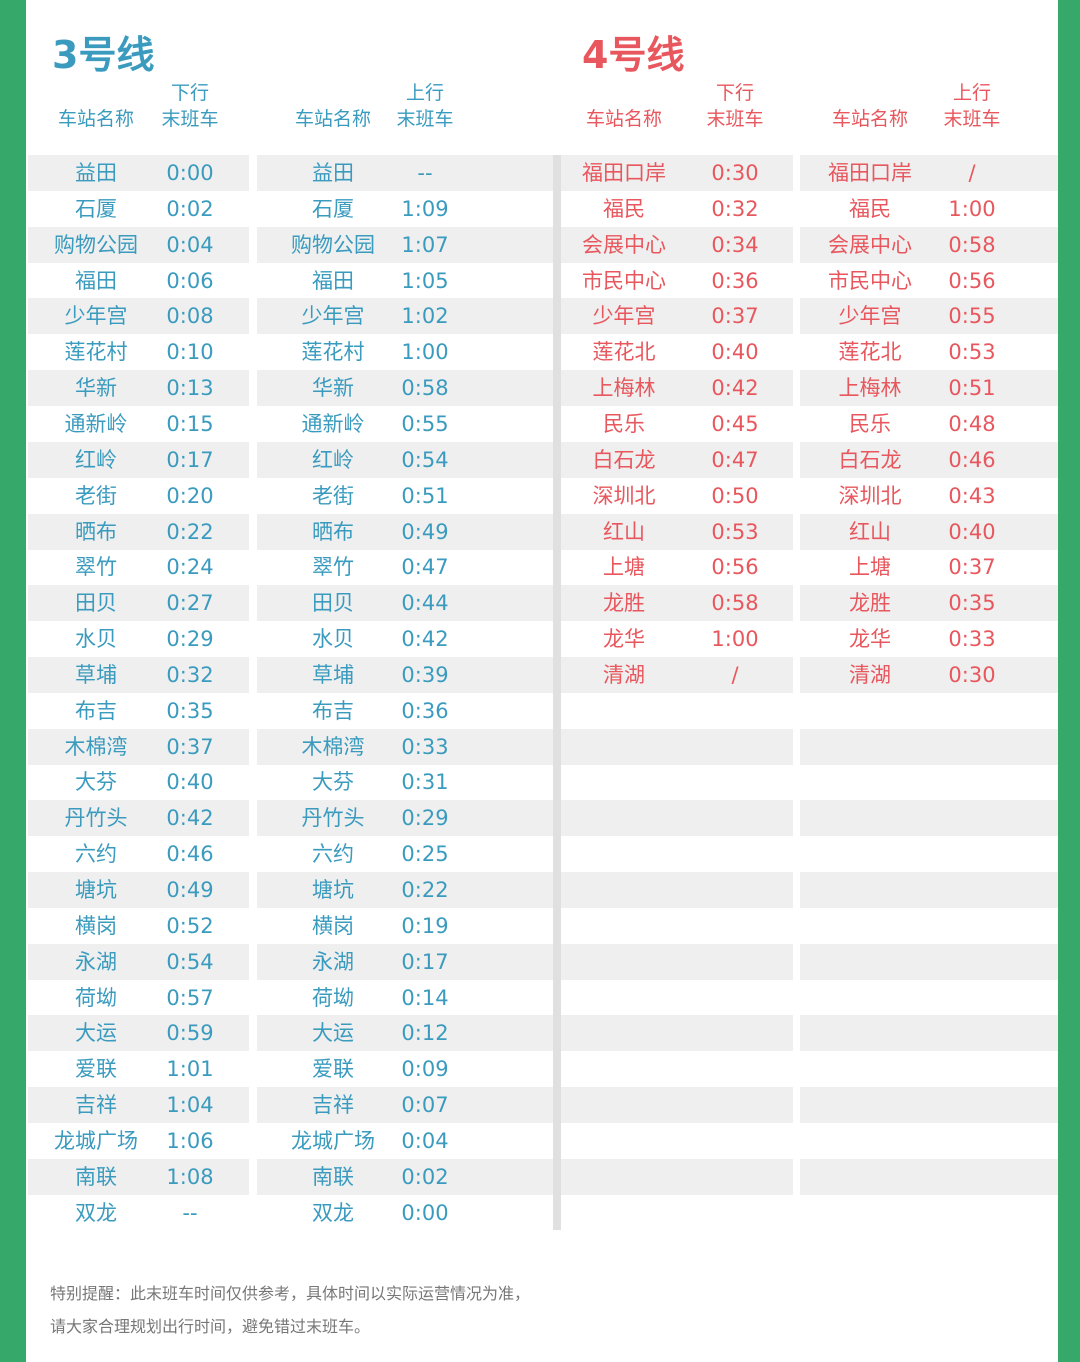 Image resolution: width=1080 pixels, height=1362 pixels. Describe the element at coordinates (972, 388) in the screenshot. I see `line4-up-last-train-time: 0:51` at that location.